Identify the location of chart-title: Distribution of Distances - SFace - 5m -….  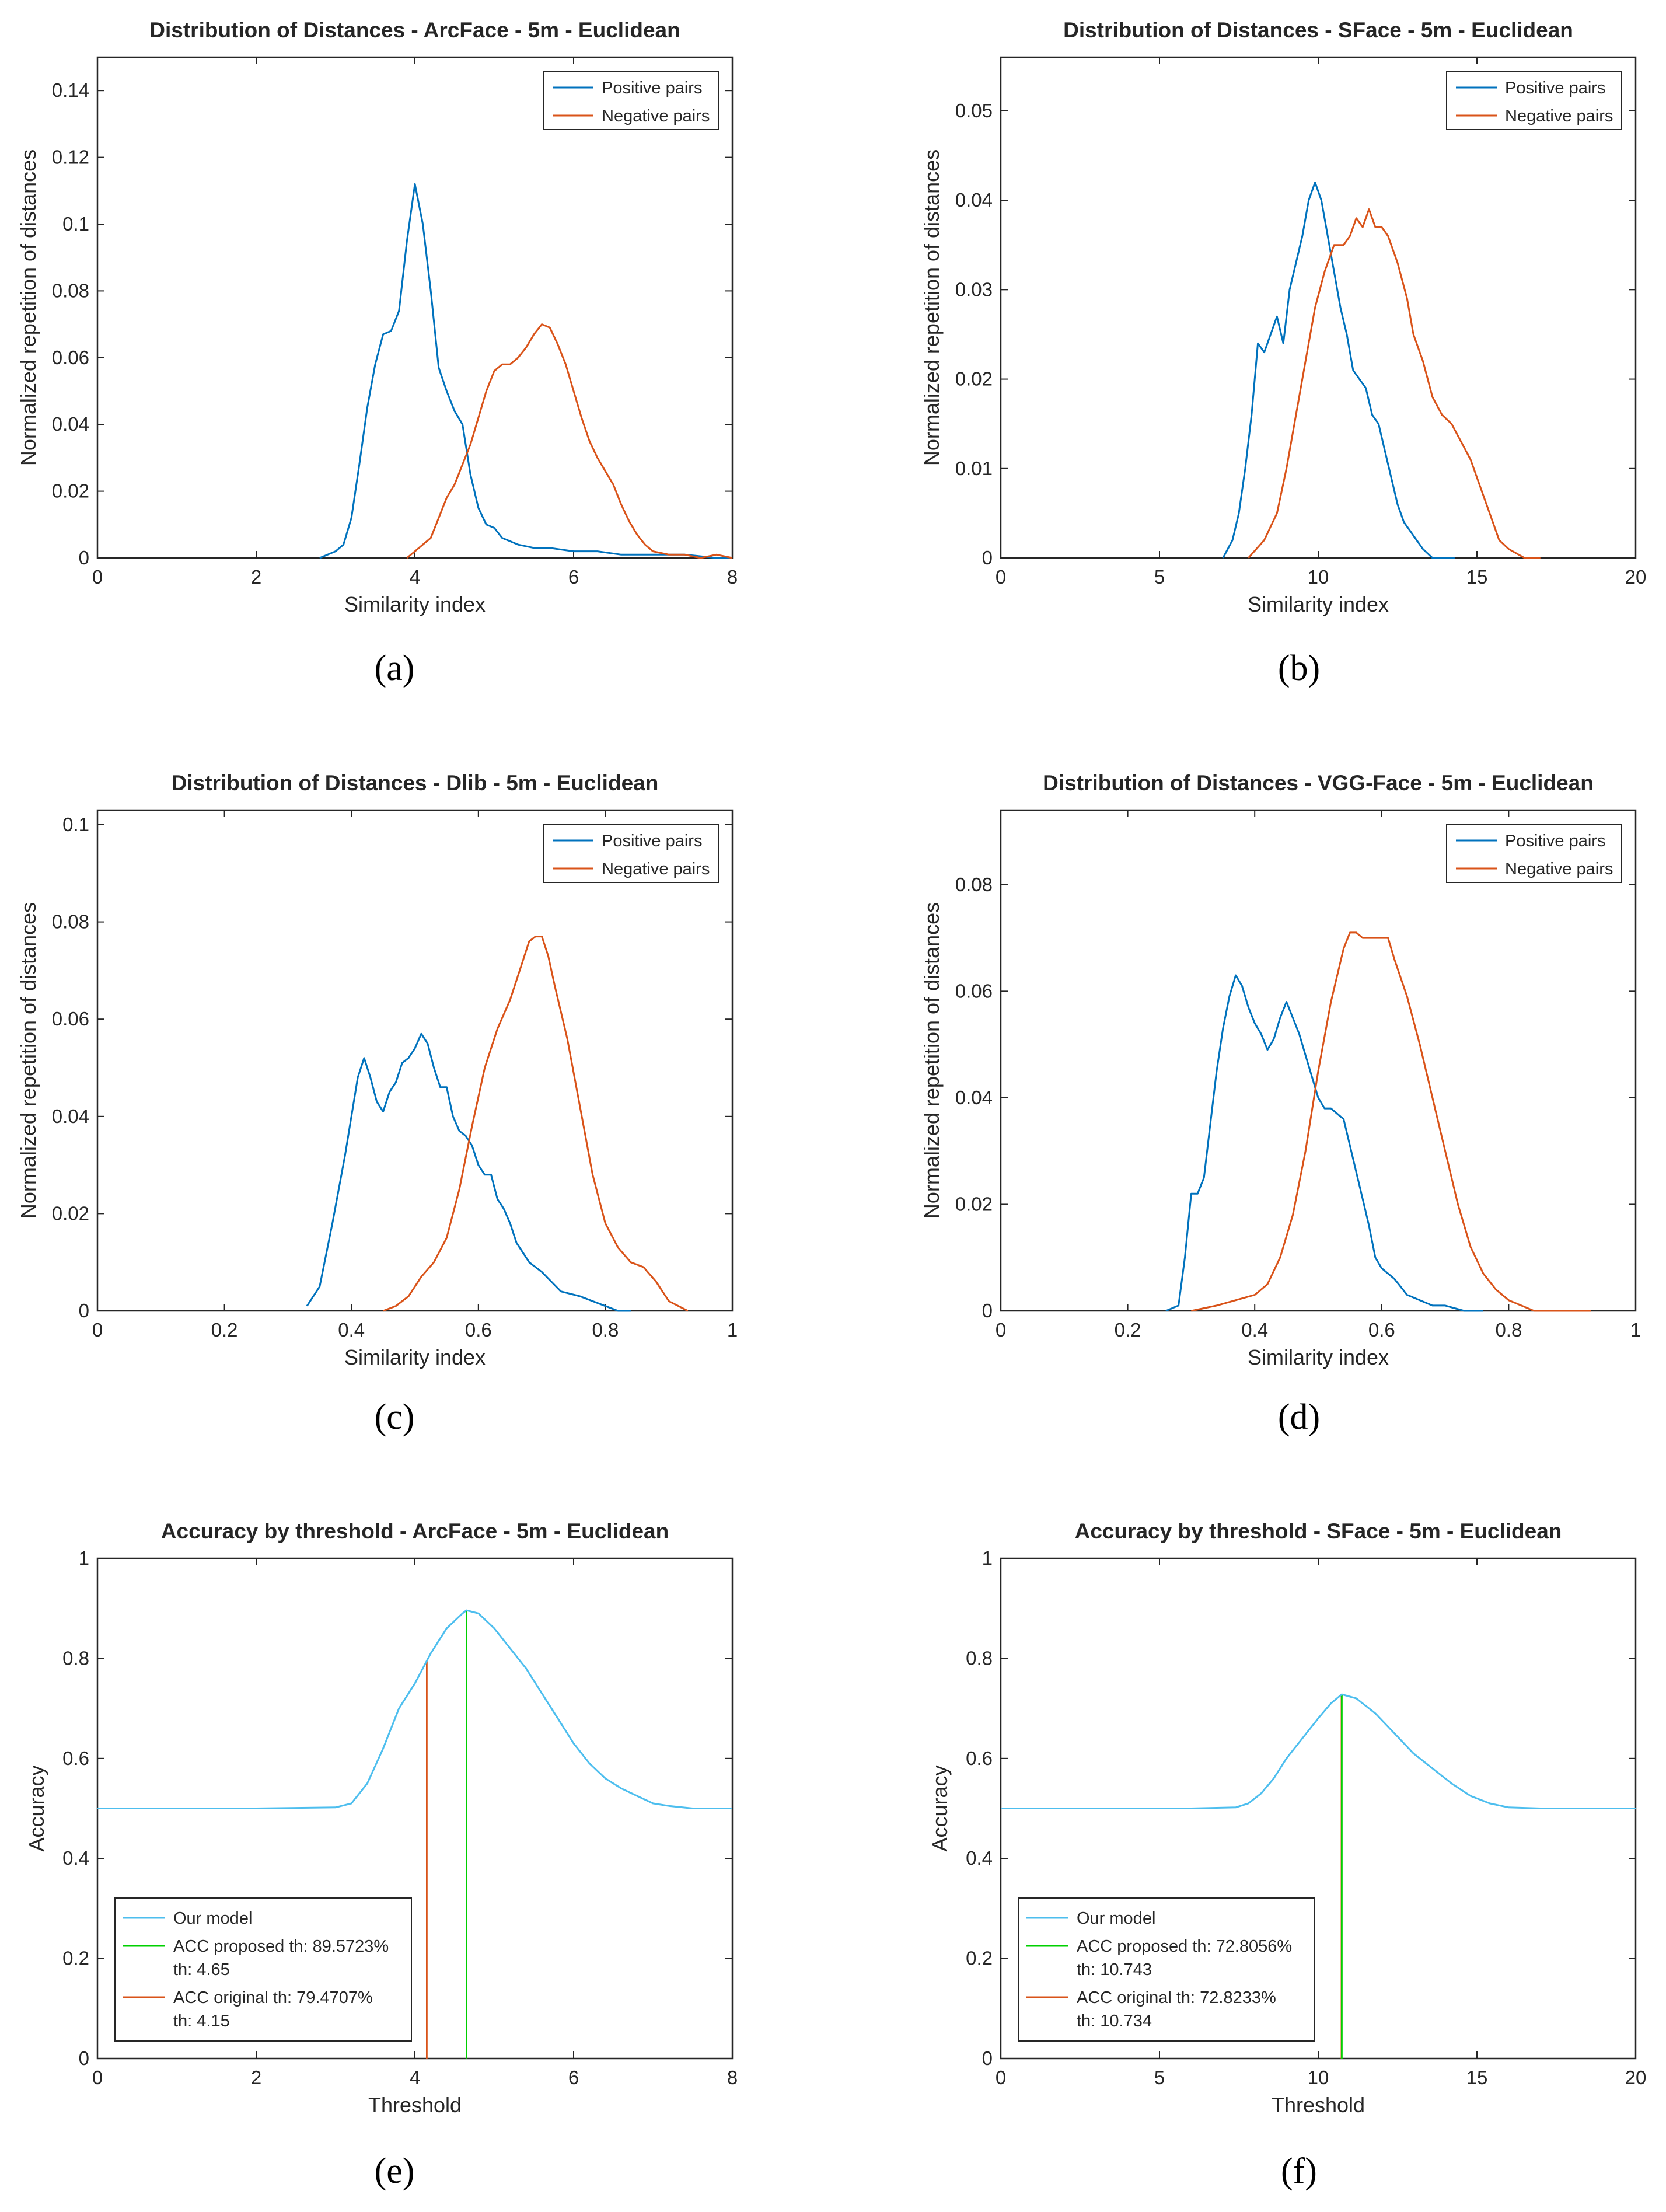
(1318, 30).